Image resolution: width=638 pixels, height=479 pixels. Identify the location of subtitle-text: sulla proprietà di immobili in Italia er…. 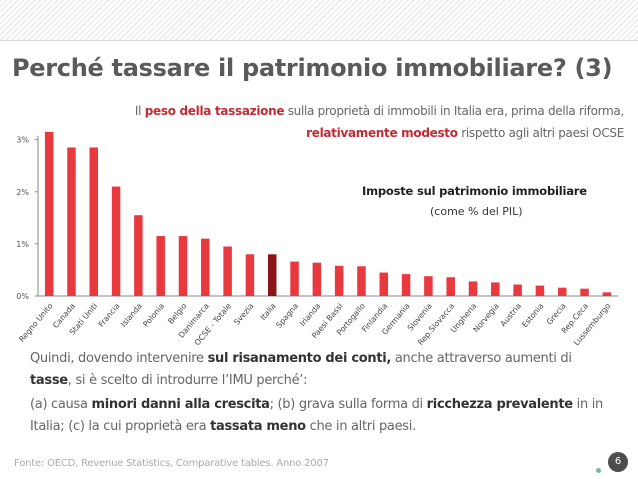
(454, 111).